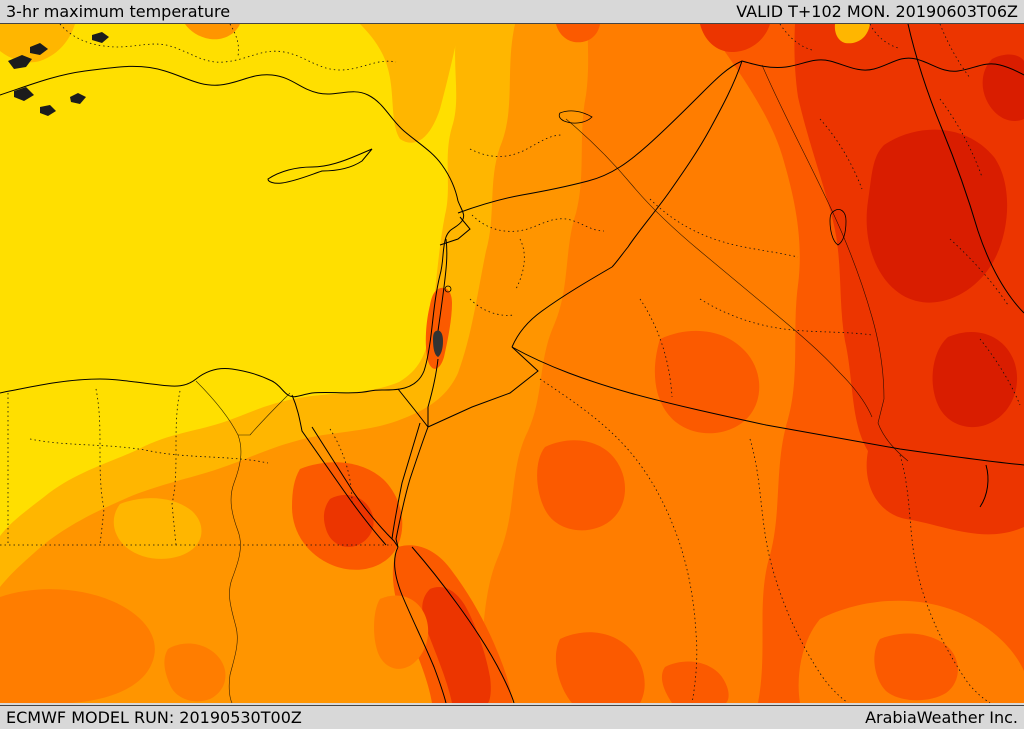  I want to click on temp-patch-deep-orange-sw1, so click(77, 646).